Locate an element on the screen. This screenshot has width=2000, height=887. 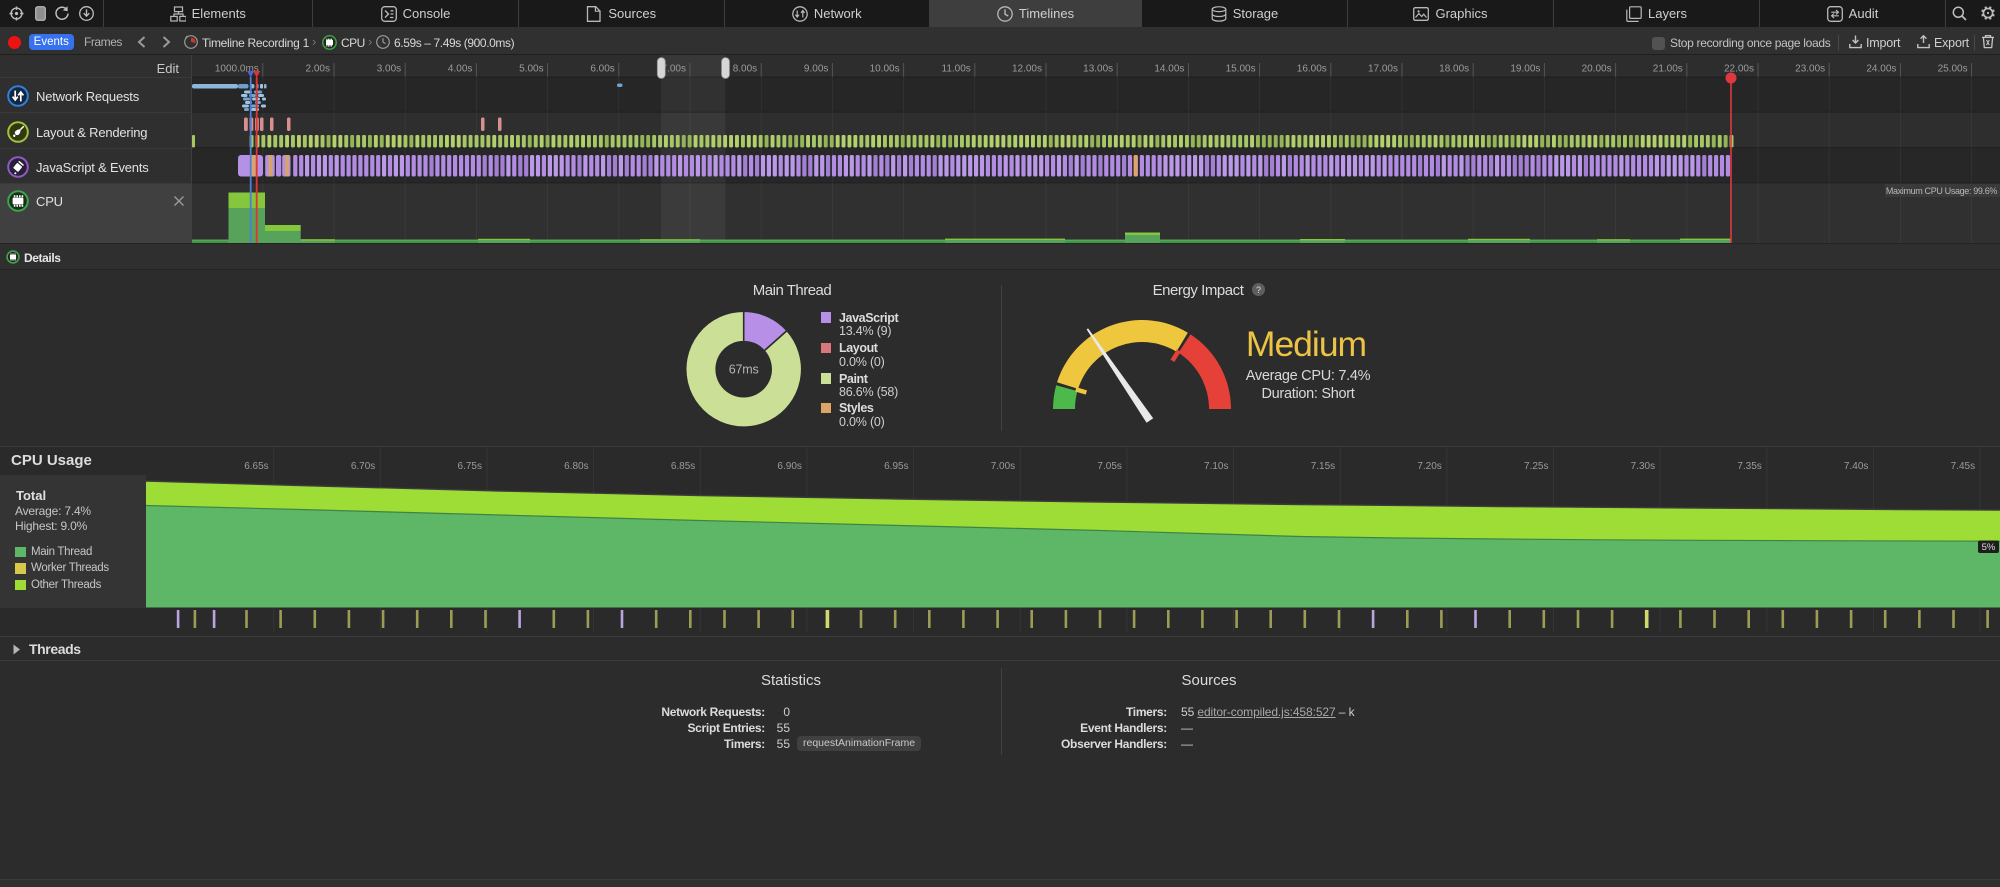
svg-text: 12.00s is located at coordinates (1027, 69).